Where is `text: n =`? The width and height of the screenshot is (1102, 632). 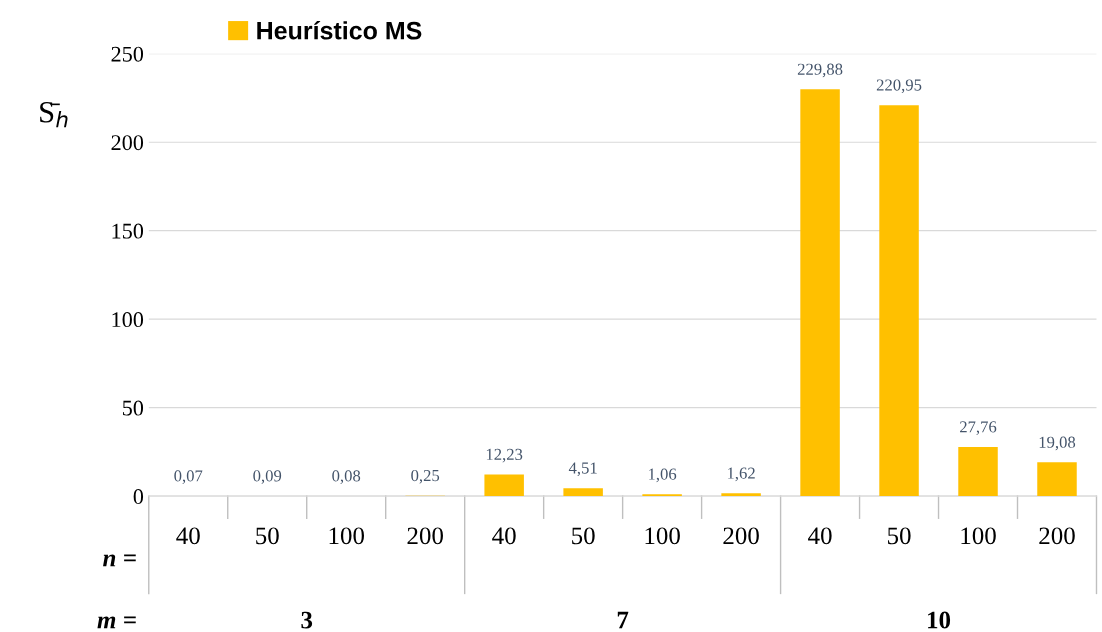
text: n = is located at coordinates (119, 560).